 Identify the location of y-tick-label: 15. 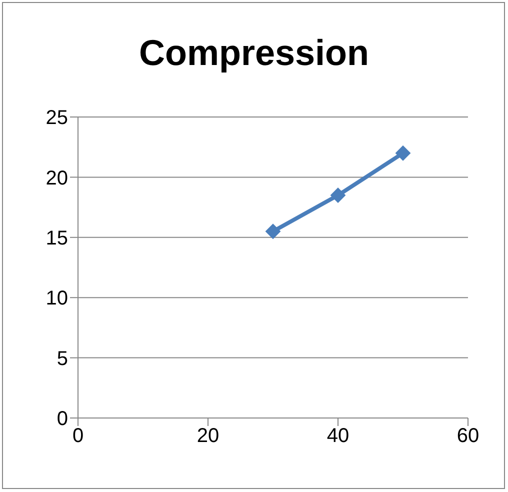
(57, 239).